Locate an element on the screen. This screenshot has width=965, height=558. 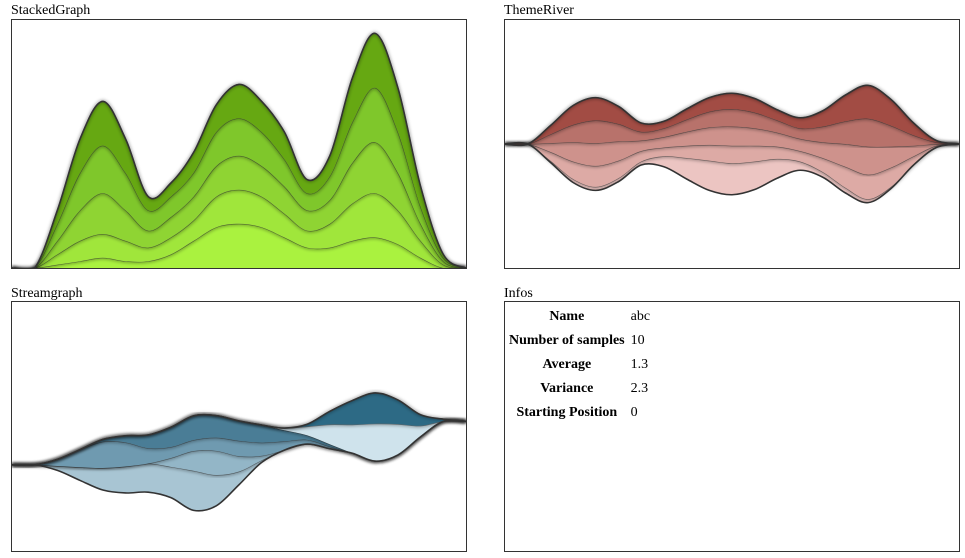
info-value: 0 is located at coordinates (634, 412).